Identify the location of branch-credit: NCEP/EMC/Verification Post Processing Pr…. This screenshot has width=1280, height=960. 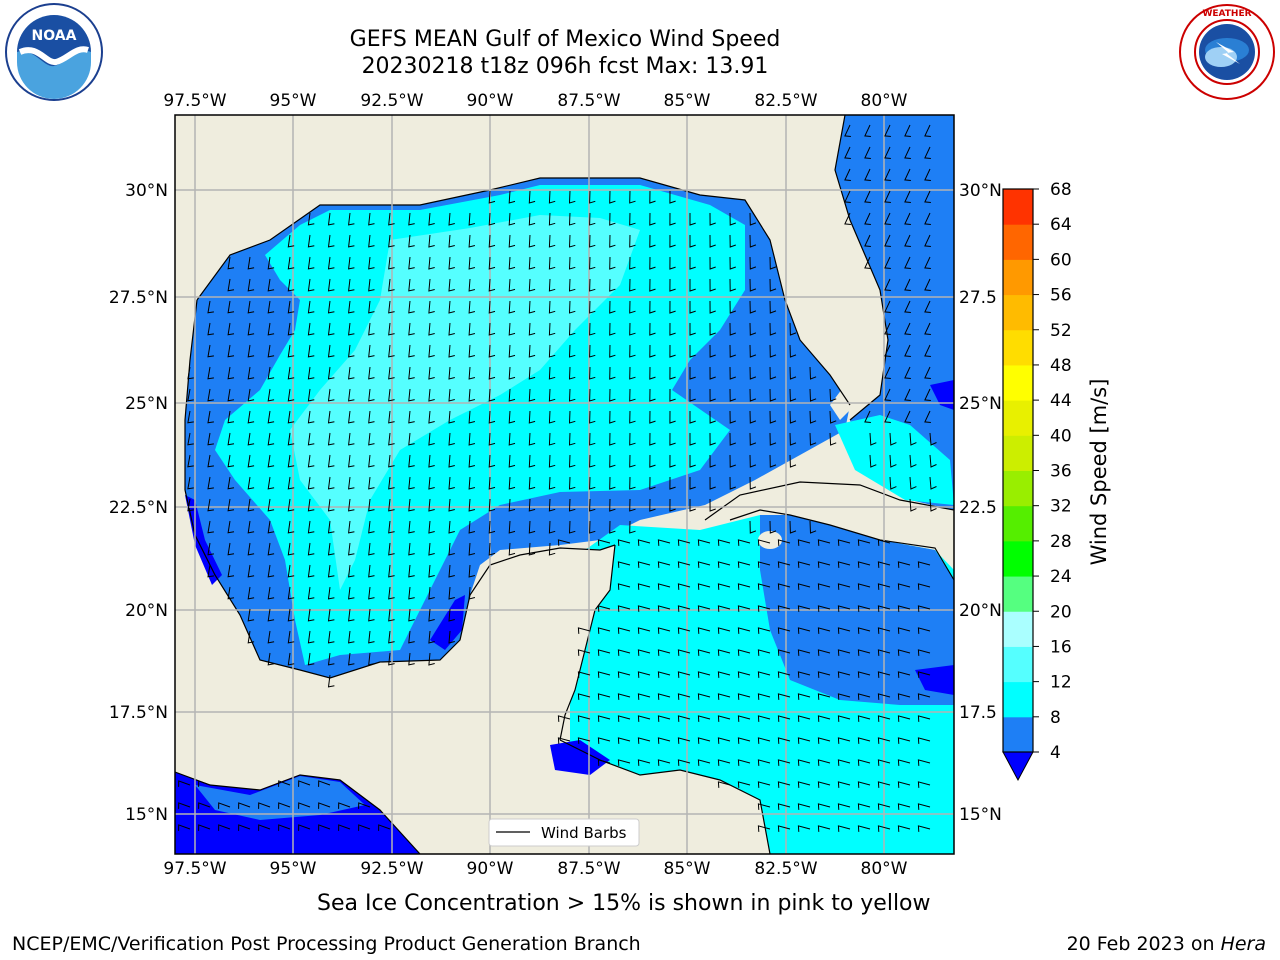
(326, 944).